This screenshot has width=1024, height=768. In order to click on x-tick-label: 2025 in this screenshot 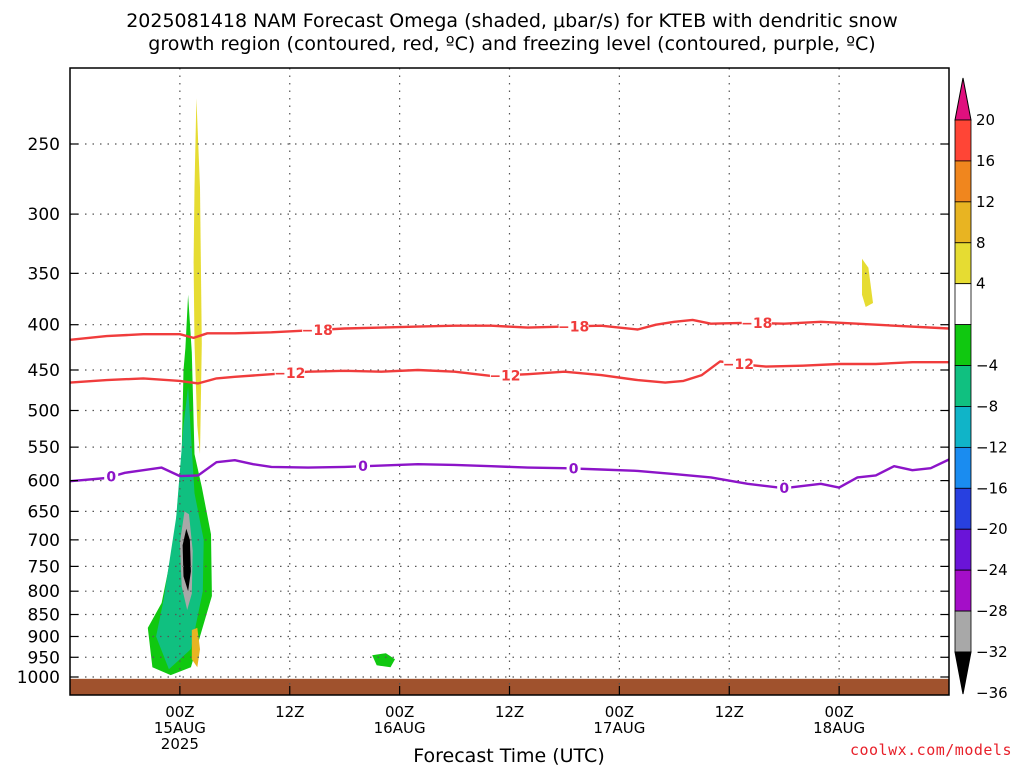, I will do `click(180, 744)`.